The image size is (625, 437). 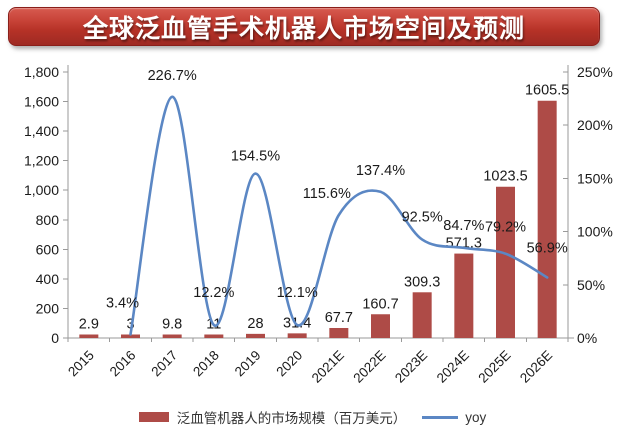 What do you see at coordinates (172, 76) in the screenshot?
I see `yoy-value-label: 226.7%` at bounding box center [172, 76].